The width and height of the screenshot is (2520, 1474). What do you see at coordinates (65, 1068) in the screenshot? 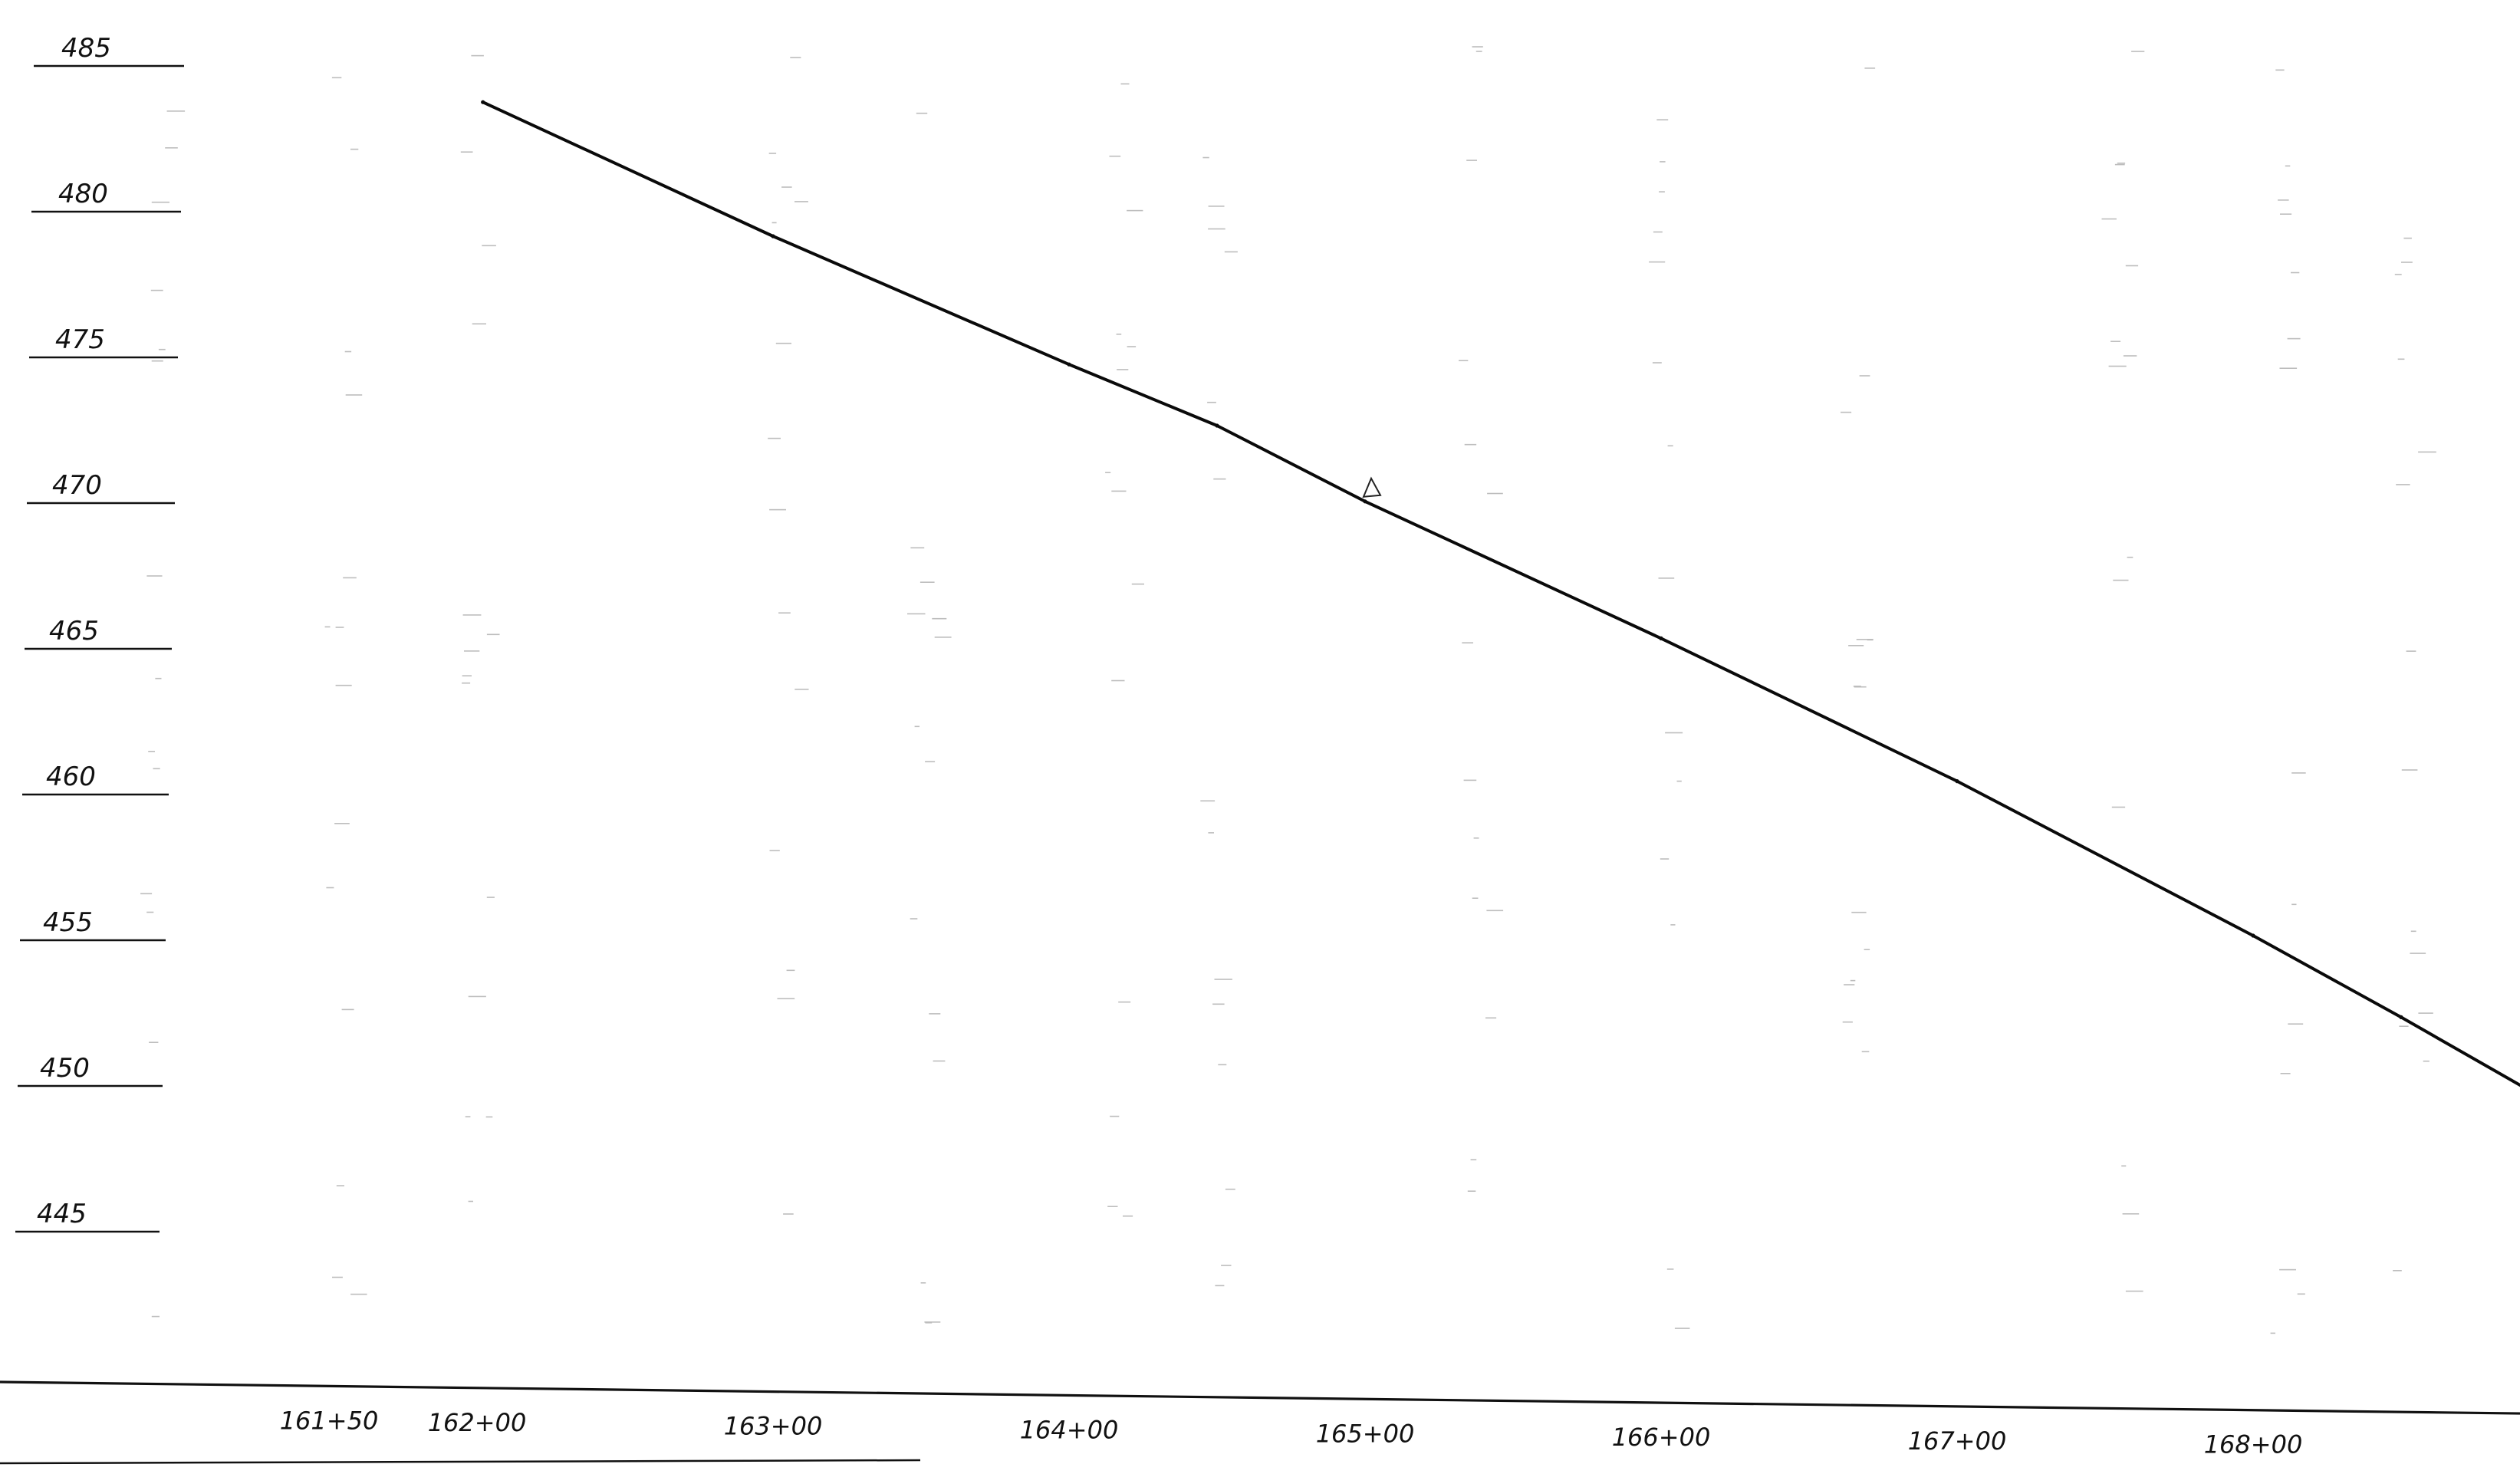
I see `elevation-tick-label: 450` at bounding box center [65, 1068].